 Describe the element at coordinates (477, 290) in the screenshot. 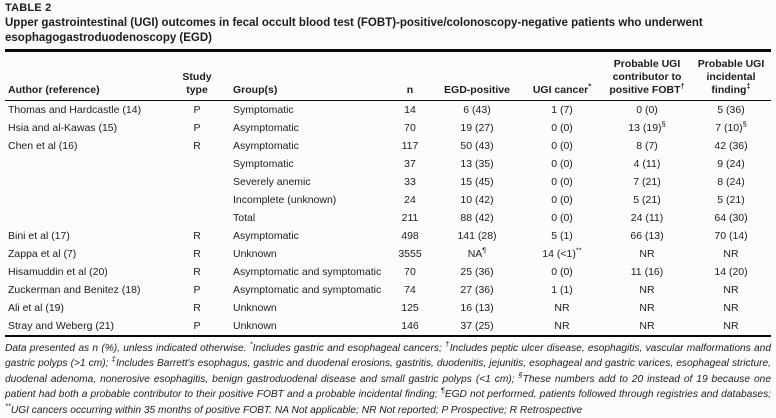

I see `table-cell: 27 (36)` at that location.